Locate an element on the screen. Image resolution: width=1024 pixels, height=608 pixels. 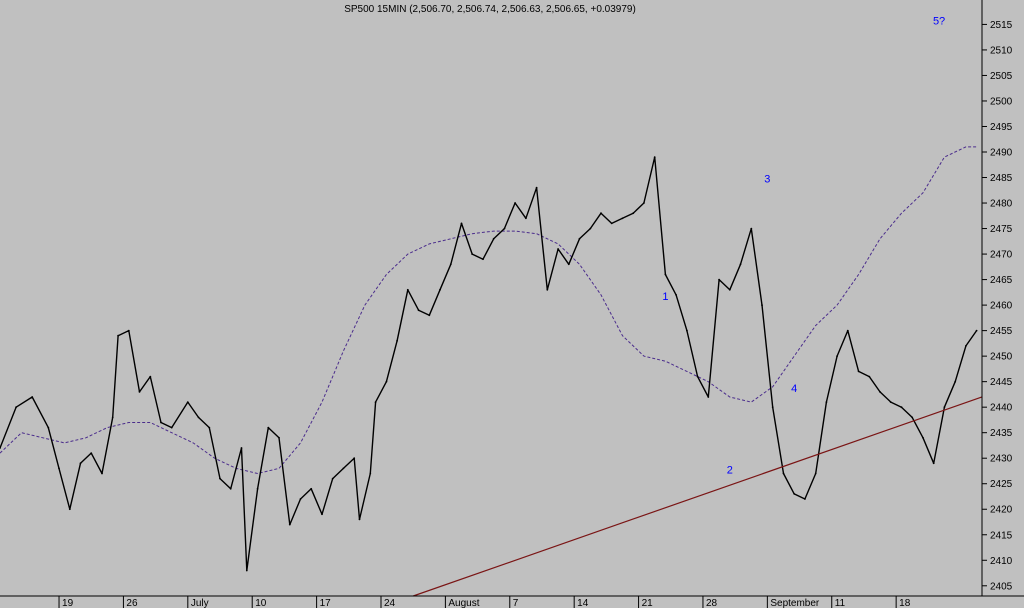
y-tick-label: 2500 is located at coordinates (1001, 101).